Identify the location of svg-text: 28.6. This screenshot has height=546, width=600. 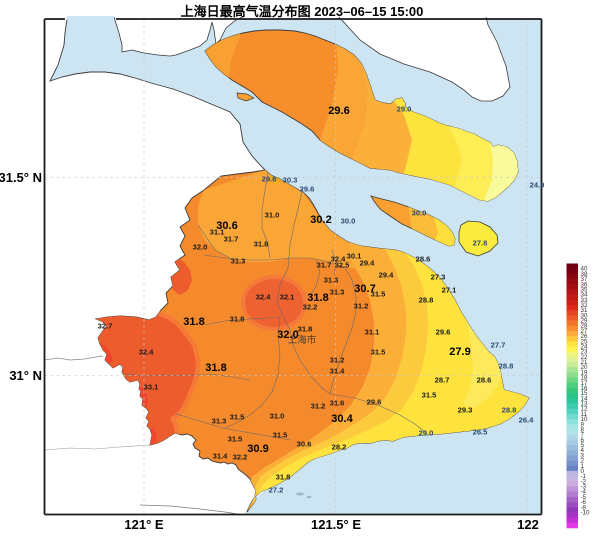
(423, 259).